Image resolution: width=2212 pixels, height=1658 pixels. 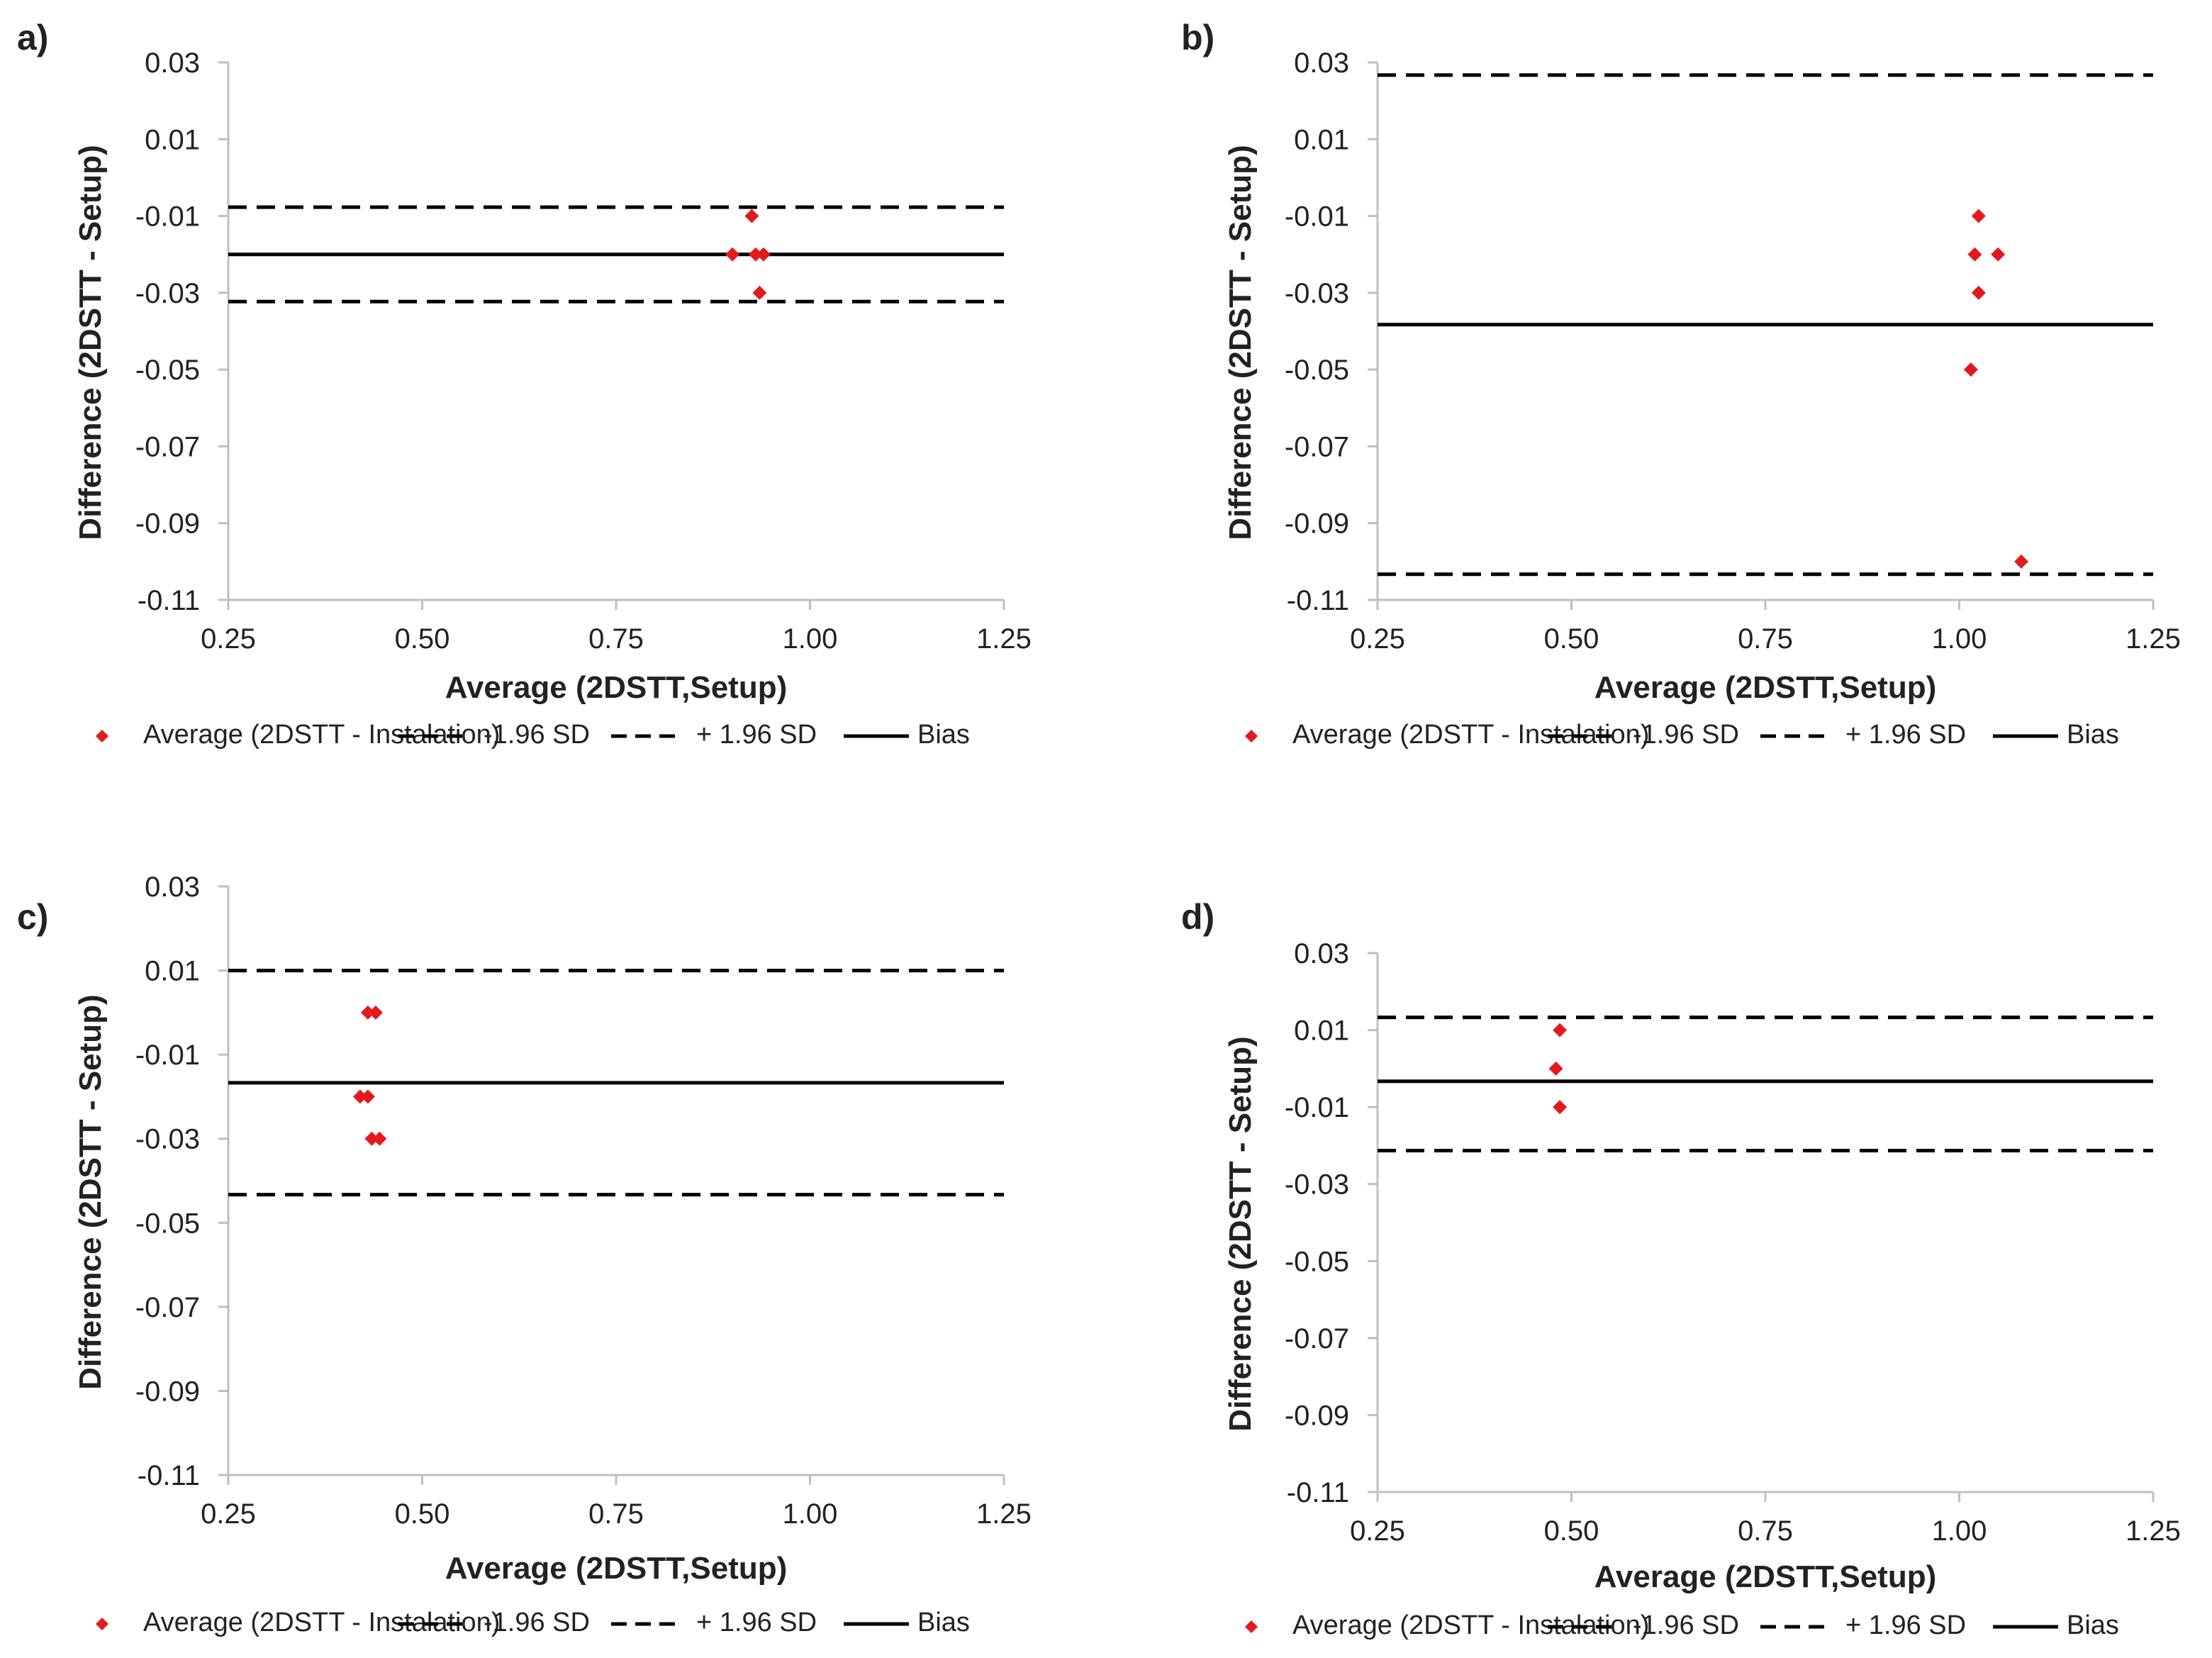 What do you see at coordinates (1198, 917) in the screenshot?
I see `panel-label: d)` at bounding box center [1198, 917].